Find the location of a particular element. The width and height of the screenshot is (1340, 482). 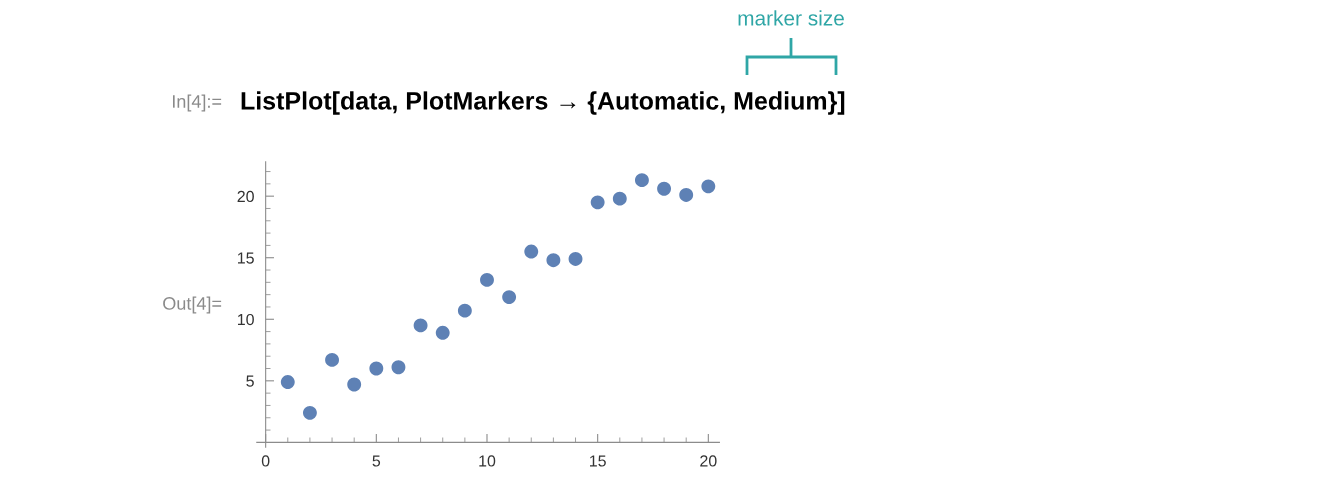

x-tick-label: 10 is located at coordinates (487, 461).